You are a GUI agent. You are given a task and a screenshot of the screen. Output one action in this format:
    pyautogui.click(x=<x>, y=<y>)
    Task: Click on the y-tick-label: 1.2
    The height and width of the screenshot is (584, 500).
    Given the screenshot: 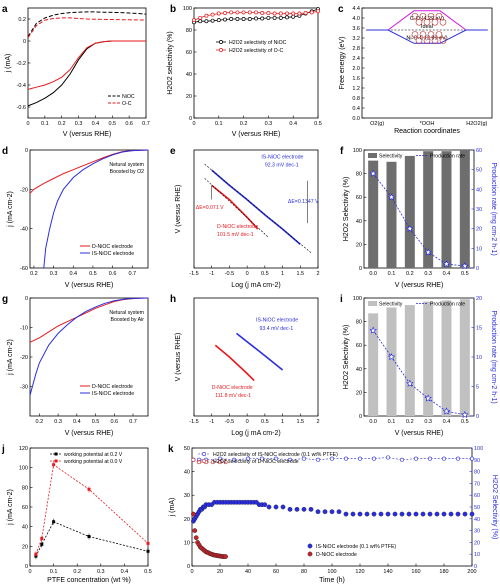 What is the action you would take?
    pyautogui.click(x=356, y=89)
    